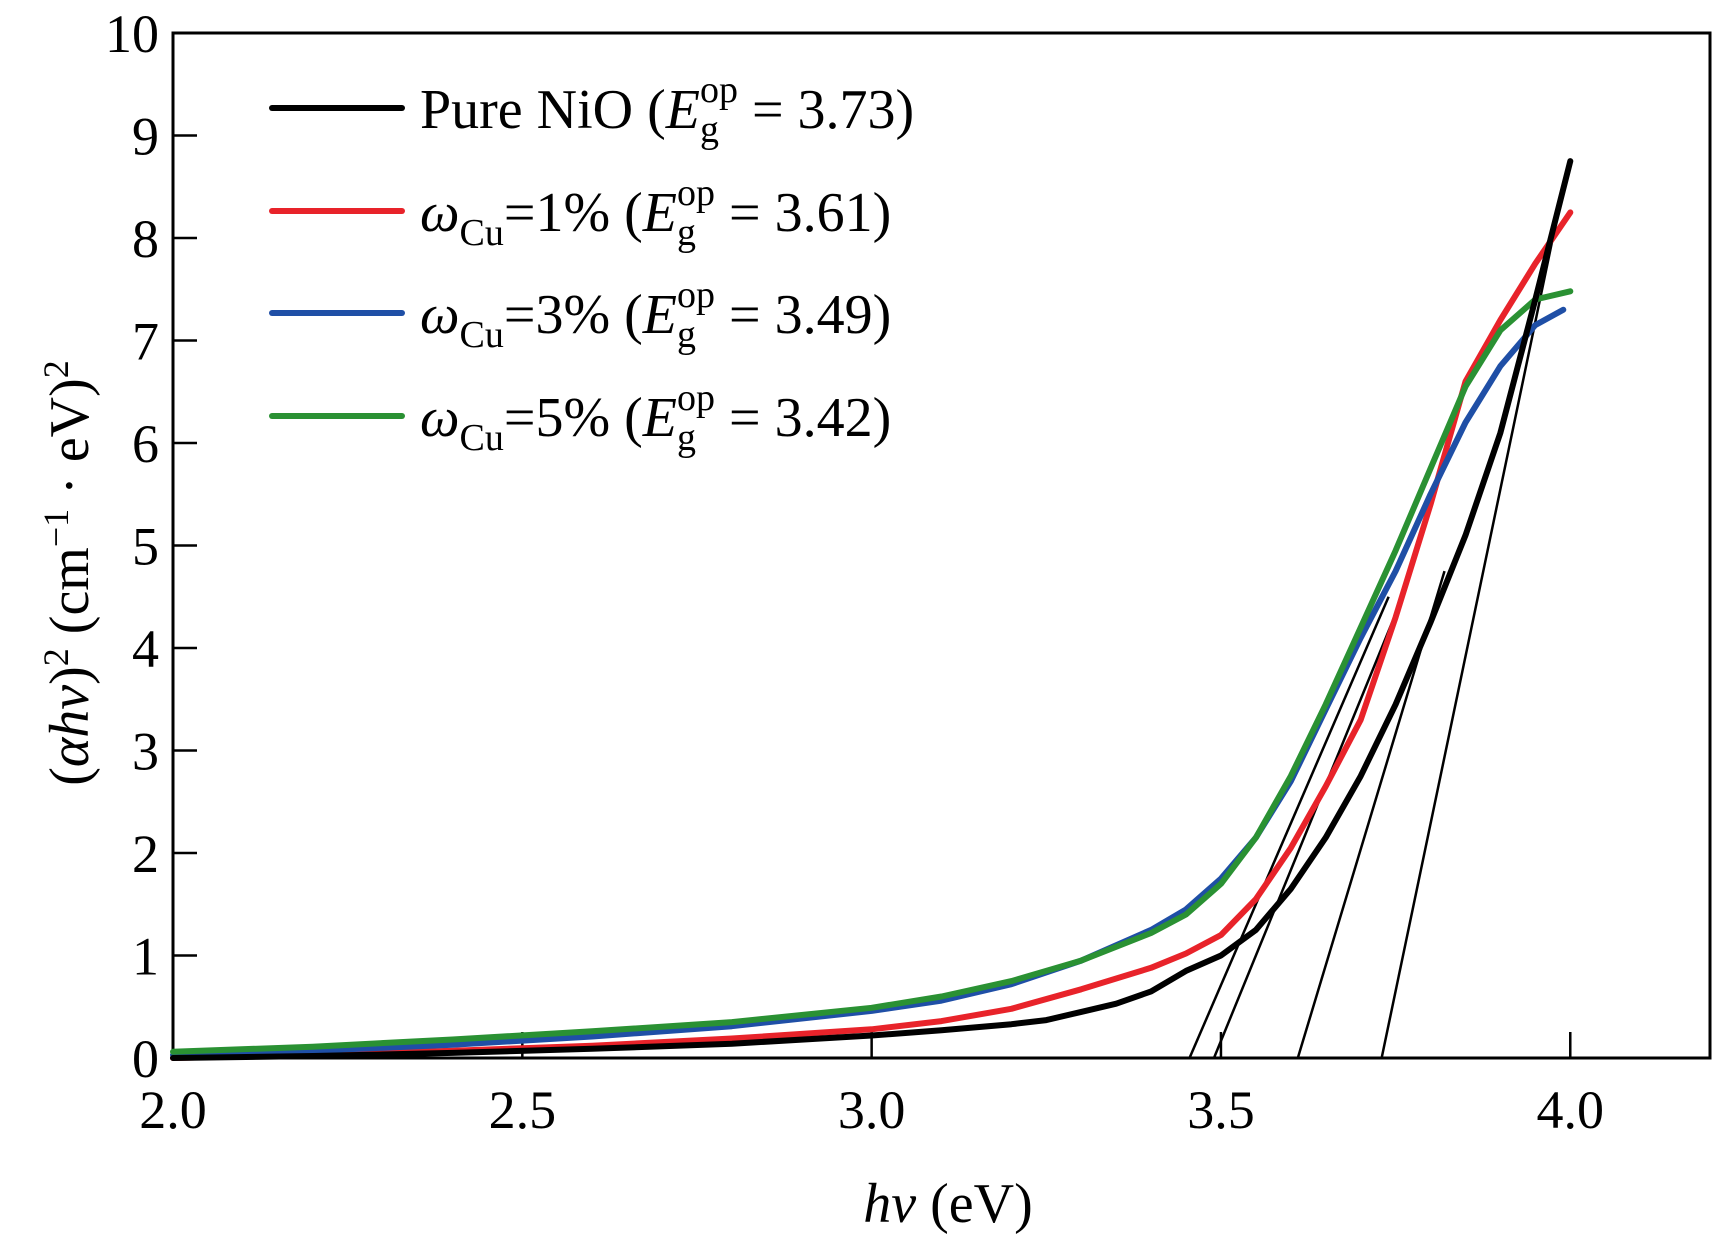 The width and height of the screenshot is (1714, 1243). I want to click on x-tick-label: 3.5, so click(1221, 1110).